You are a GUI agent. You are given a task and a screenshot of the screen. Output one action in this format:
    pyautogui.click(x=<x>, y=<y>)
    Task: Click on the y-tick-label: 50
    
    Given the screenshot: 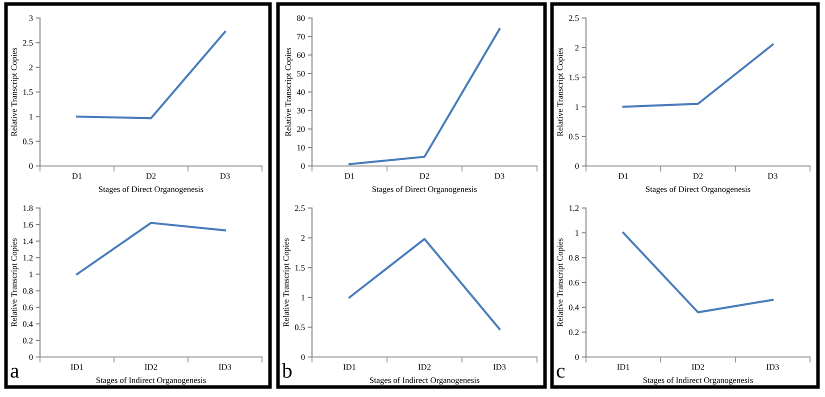 What is the action you would take?
    pyautogui.click(x=301, y=73)
    